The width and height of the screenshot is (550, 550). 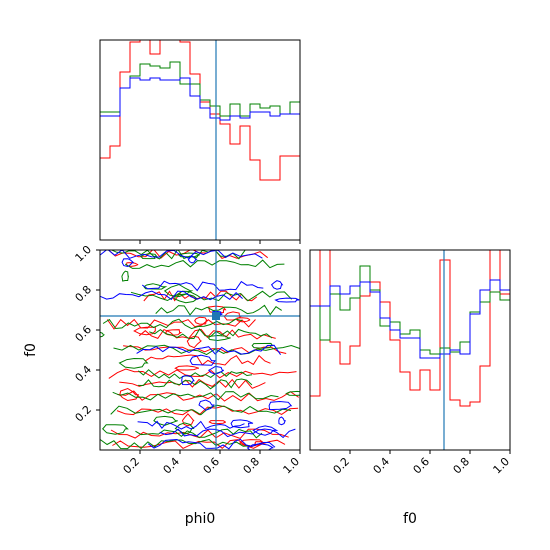 I want to click on joint-ytick-label: 1.0, so click(x=84, y=254).